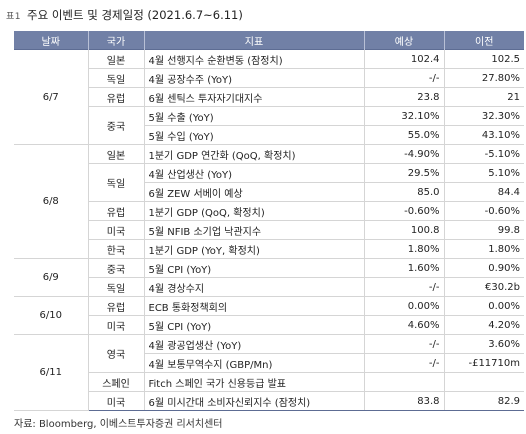  I want to click on table-title: 주요 이벤트 및 경제일정 (2021.6.7~6.11), so click(135, 15).